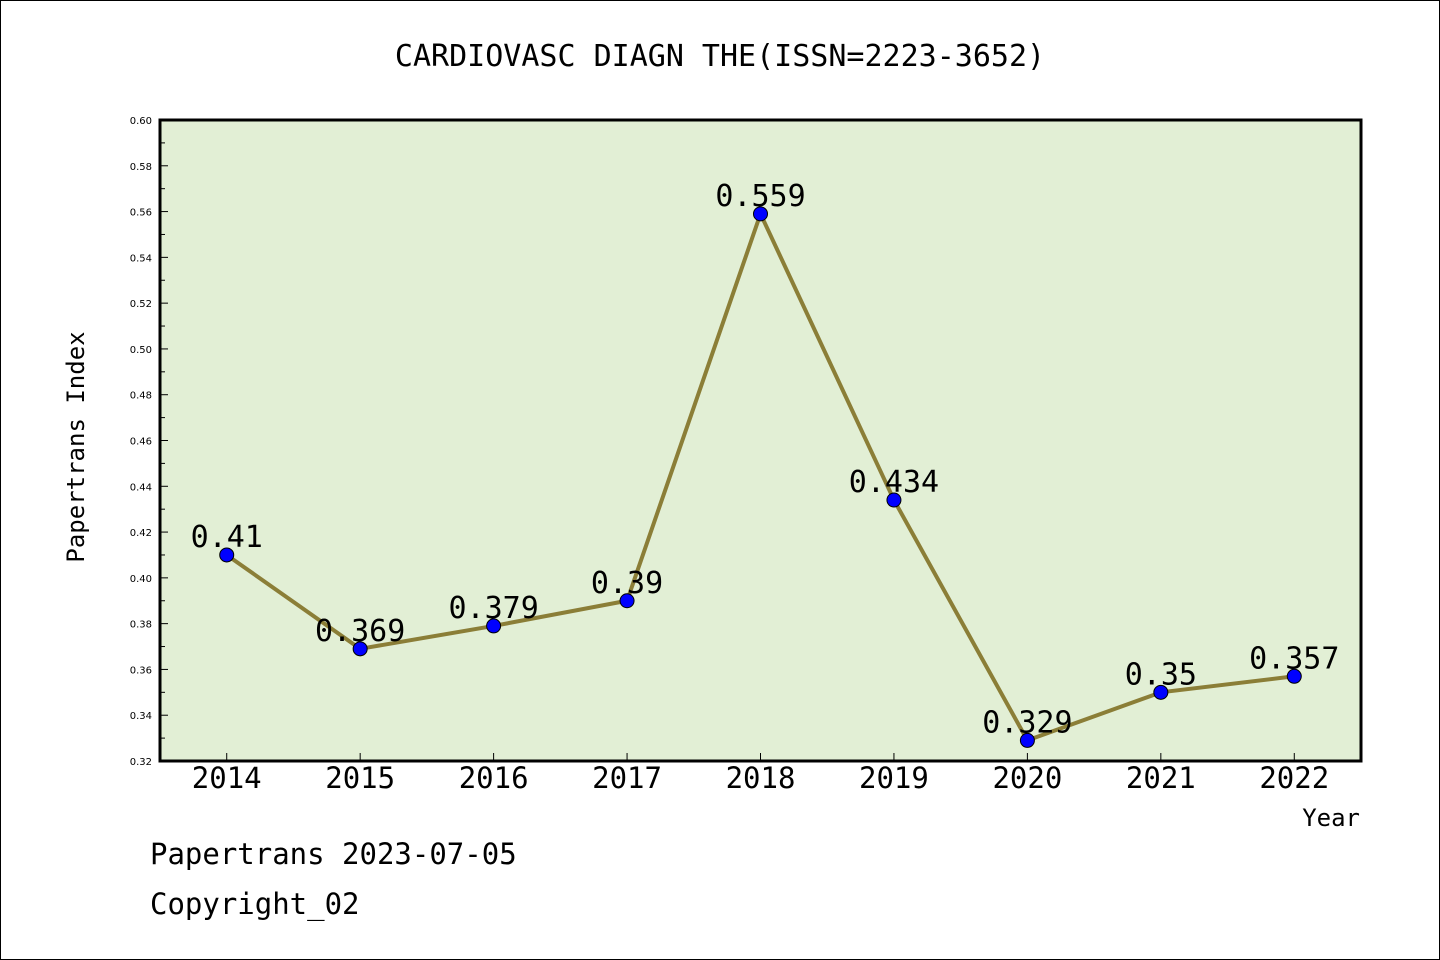 Image resolution: width=1440 pixels, height=960 pixels. Describe the element at coordinates (76, 446) in the screenshot. I see `y-axis-label: Papertrans Index` at that location.